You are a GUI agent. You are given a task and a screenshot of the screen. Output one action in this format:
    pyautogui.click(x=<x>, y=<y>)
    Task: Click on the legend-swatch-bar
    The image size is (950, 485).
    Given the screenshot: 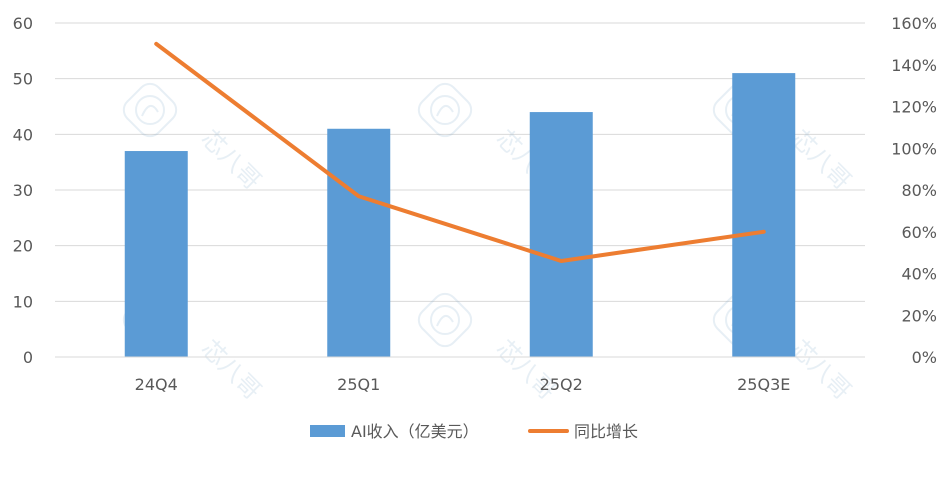 What is the action you would take?
    pyautogui.click(x=327, y=431)
    